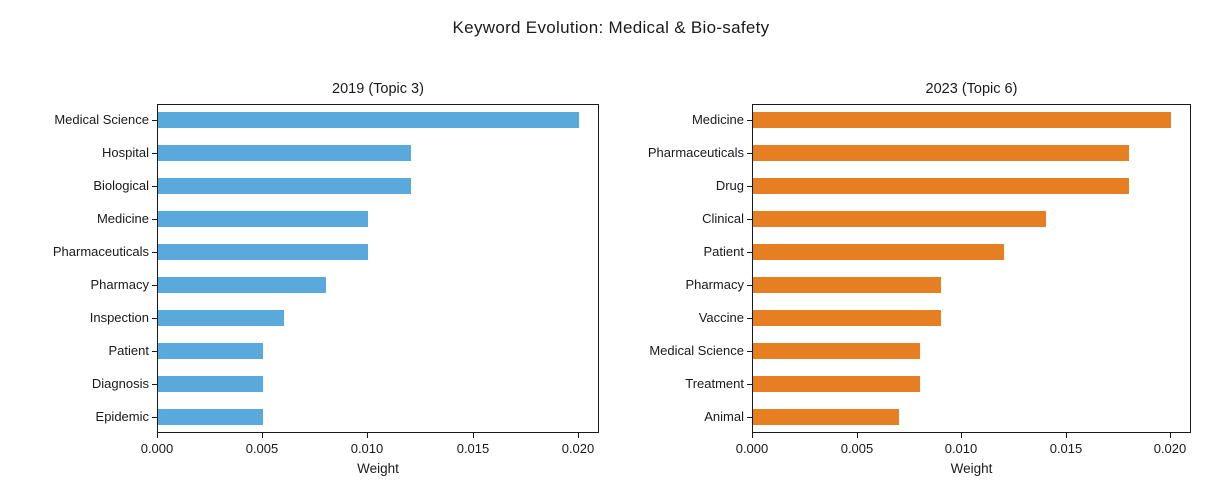 This screenshot has height=500, width=1222. What do you see at coordinates (847, 318) in the screenshot?
I see `bar-vaccine` at bounding box center [847, 318].